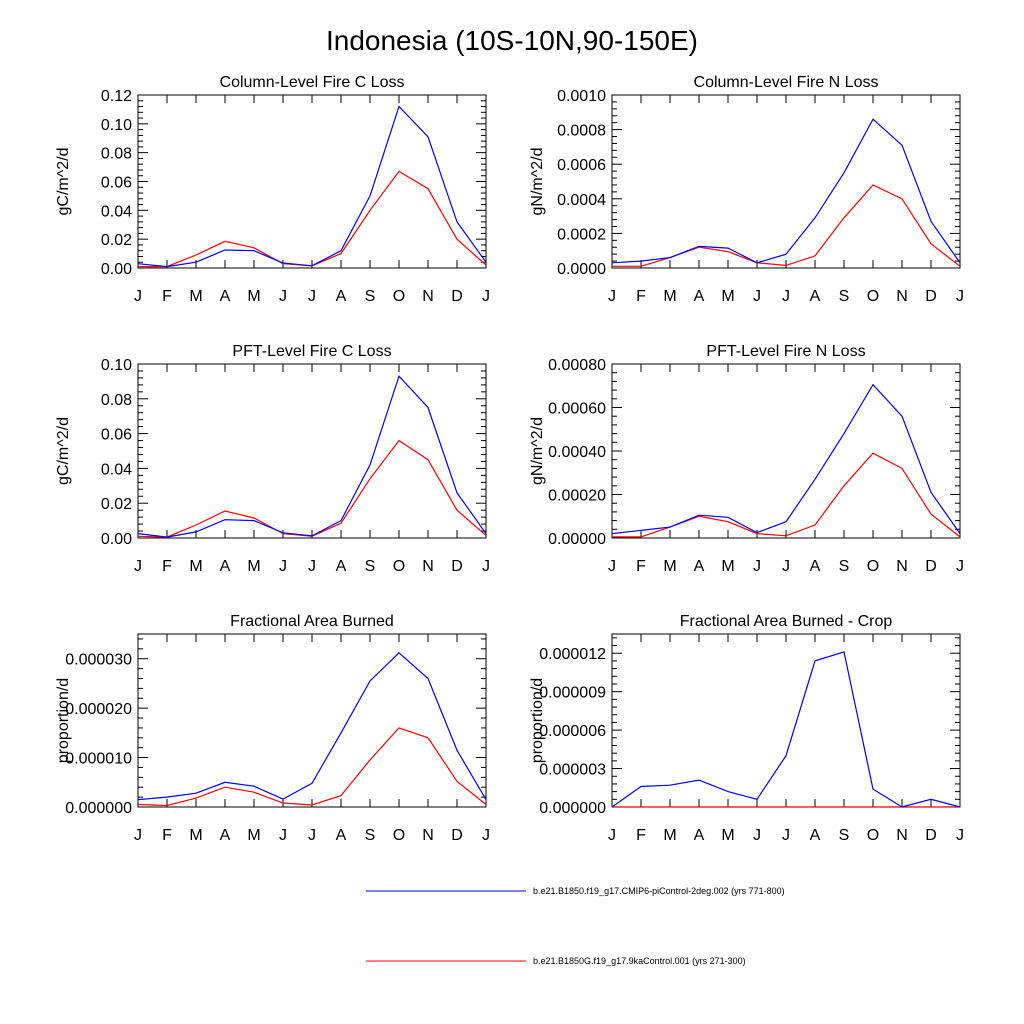 The height and width of the screenshot is (1024, 1024). Describe the element at coordinates (312, 82) in the screenshot. I see `panel-title: Column-Level Fire C Loss` at that location.